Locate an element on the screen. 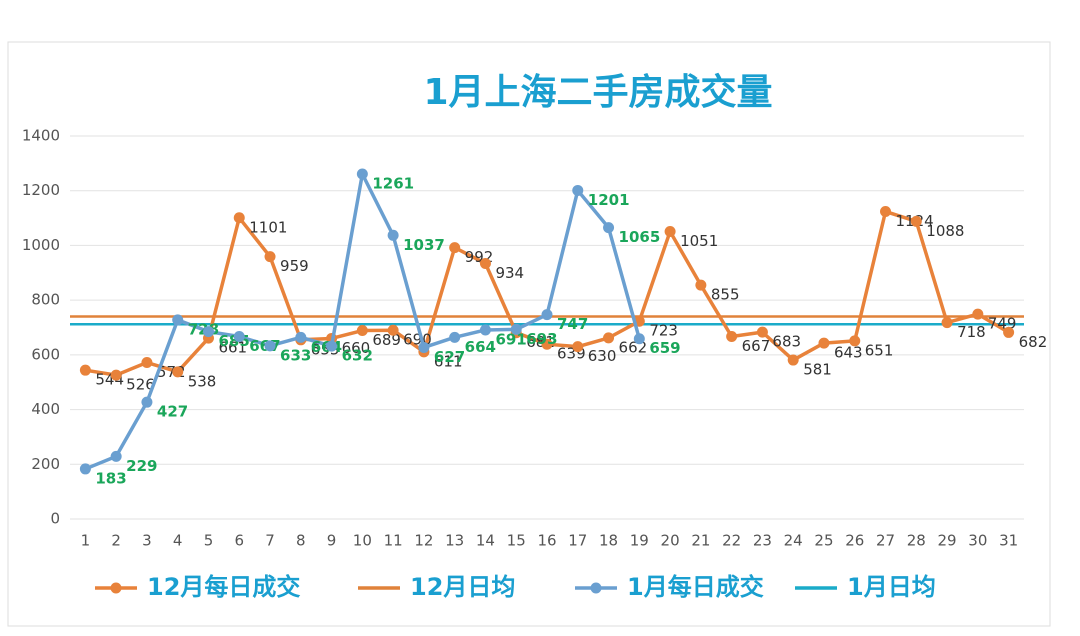  y-tick-label: 1000 is located at coordinates (41, 245).